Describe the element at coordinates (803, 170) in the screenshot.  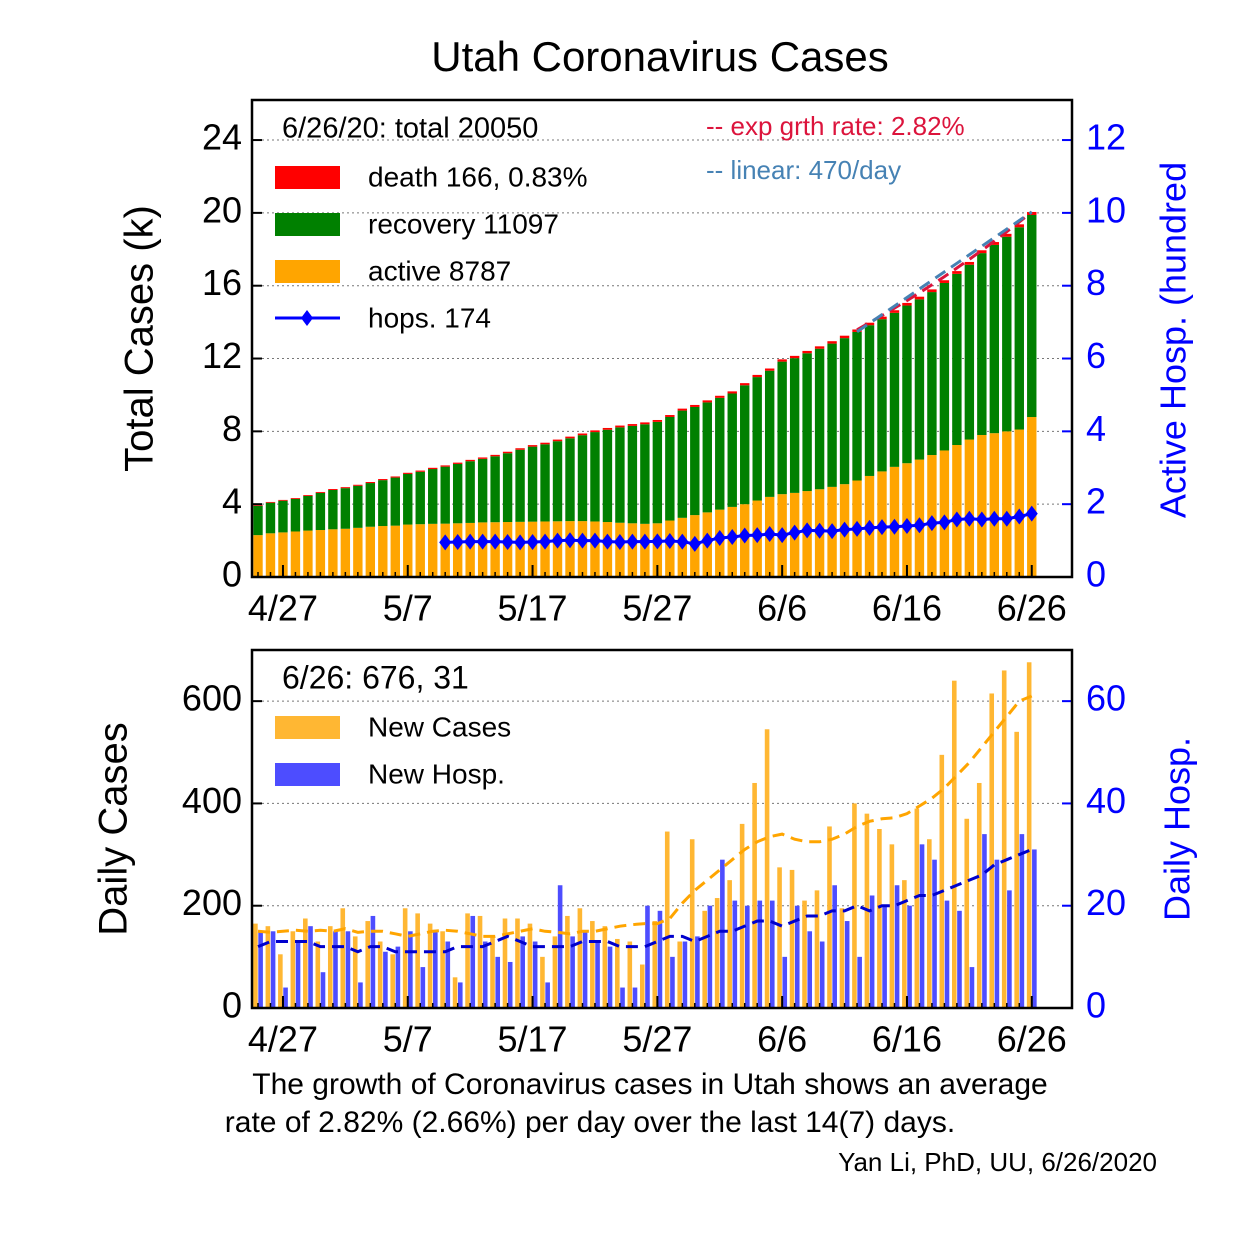
I see `legend-label: -- linear: 470/day` at that location.